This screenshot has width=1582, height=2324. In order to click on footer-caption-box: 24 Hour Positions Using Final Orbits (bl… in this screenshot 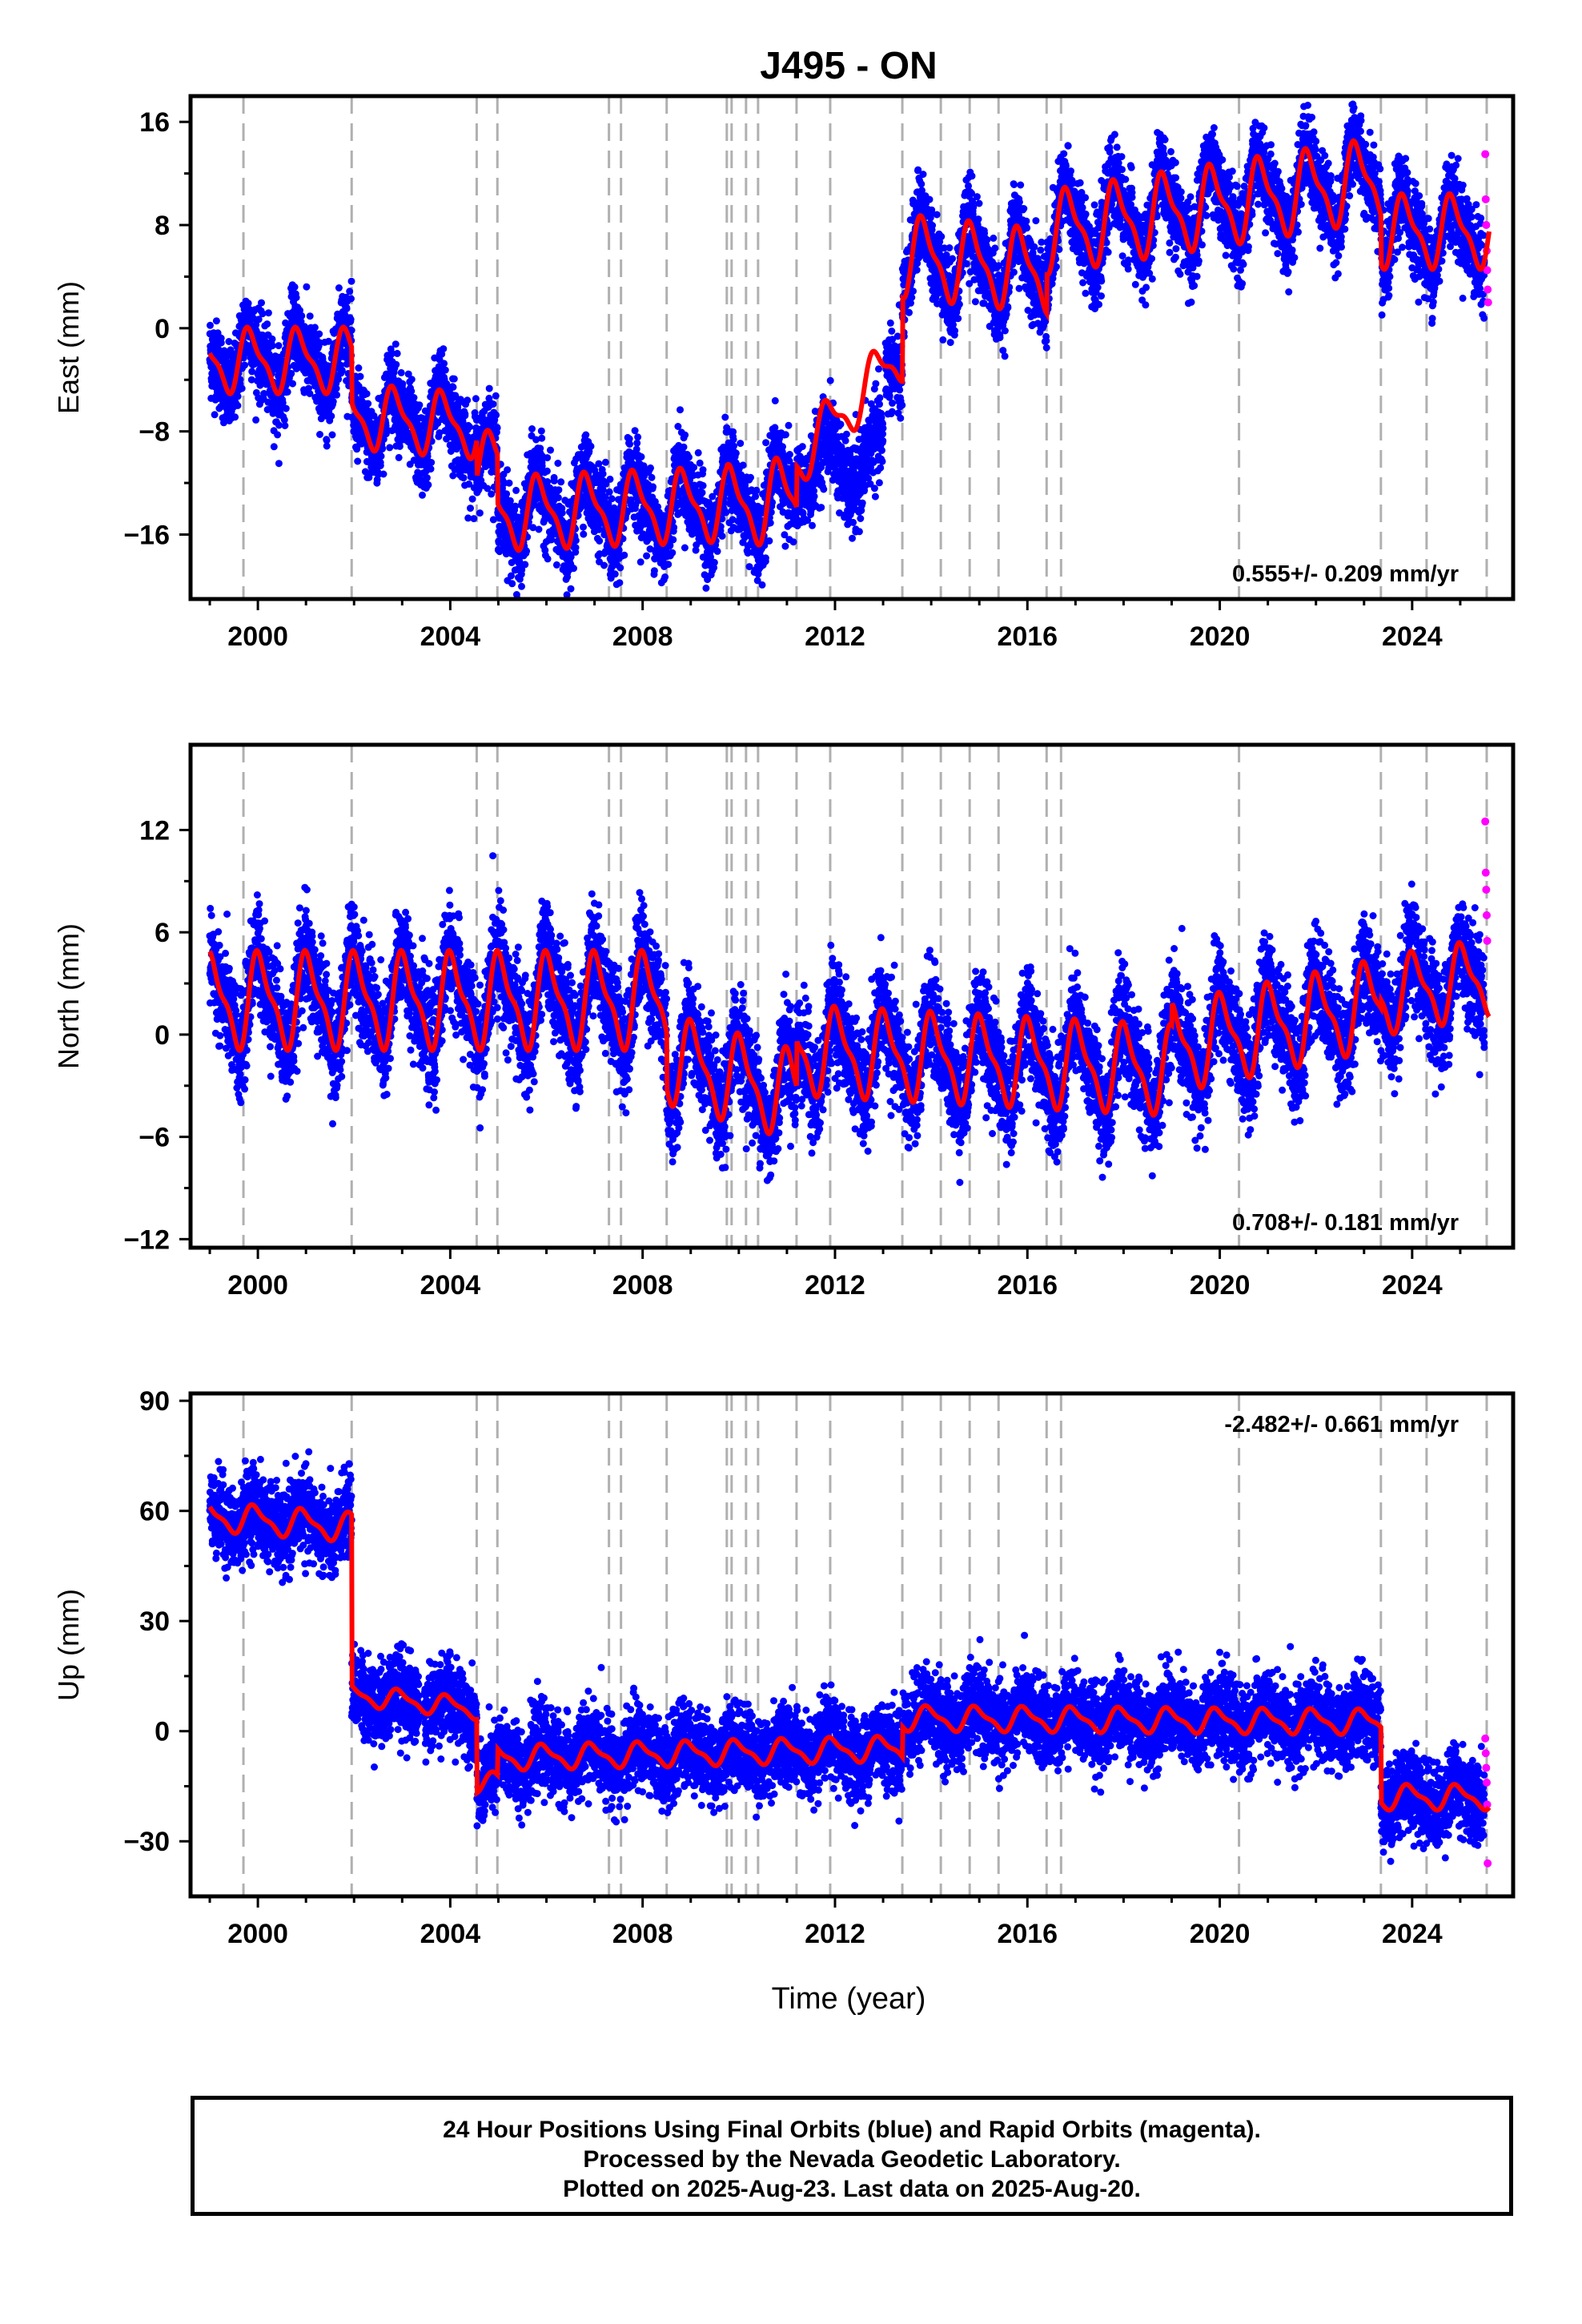, I will do `click(852, 2156)`.